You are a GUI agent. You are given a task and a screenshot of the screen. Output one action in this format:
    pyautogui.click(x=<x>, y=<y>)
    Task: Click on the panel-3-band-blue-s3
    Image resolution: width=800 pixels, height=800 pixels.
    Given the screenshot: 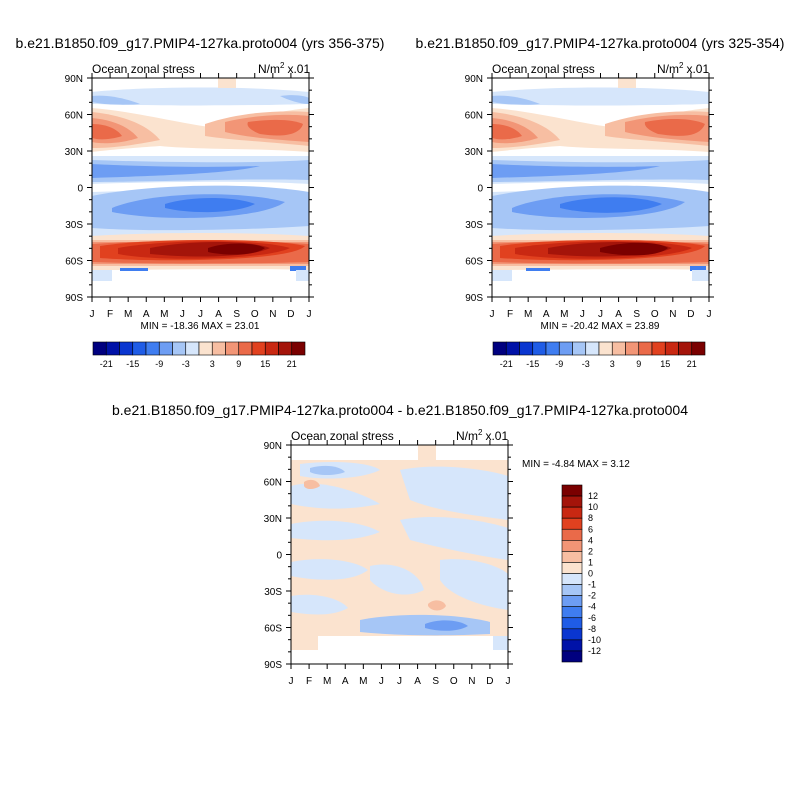 What is the action you would take?
    pyautogui.click(x=319, y=604)
    